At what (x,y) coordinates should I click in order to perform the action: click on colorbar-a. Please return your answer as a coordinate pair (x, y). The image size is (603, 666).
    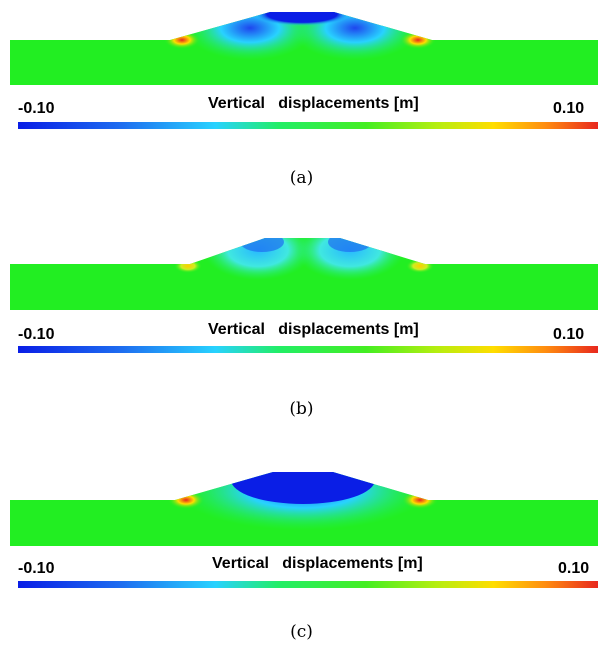
    Looking at the image, I should click on (308, 125).